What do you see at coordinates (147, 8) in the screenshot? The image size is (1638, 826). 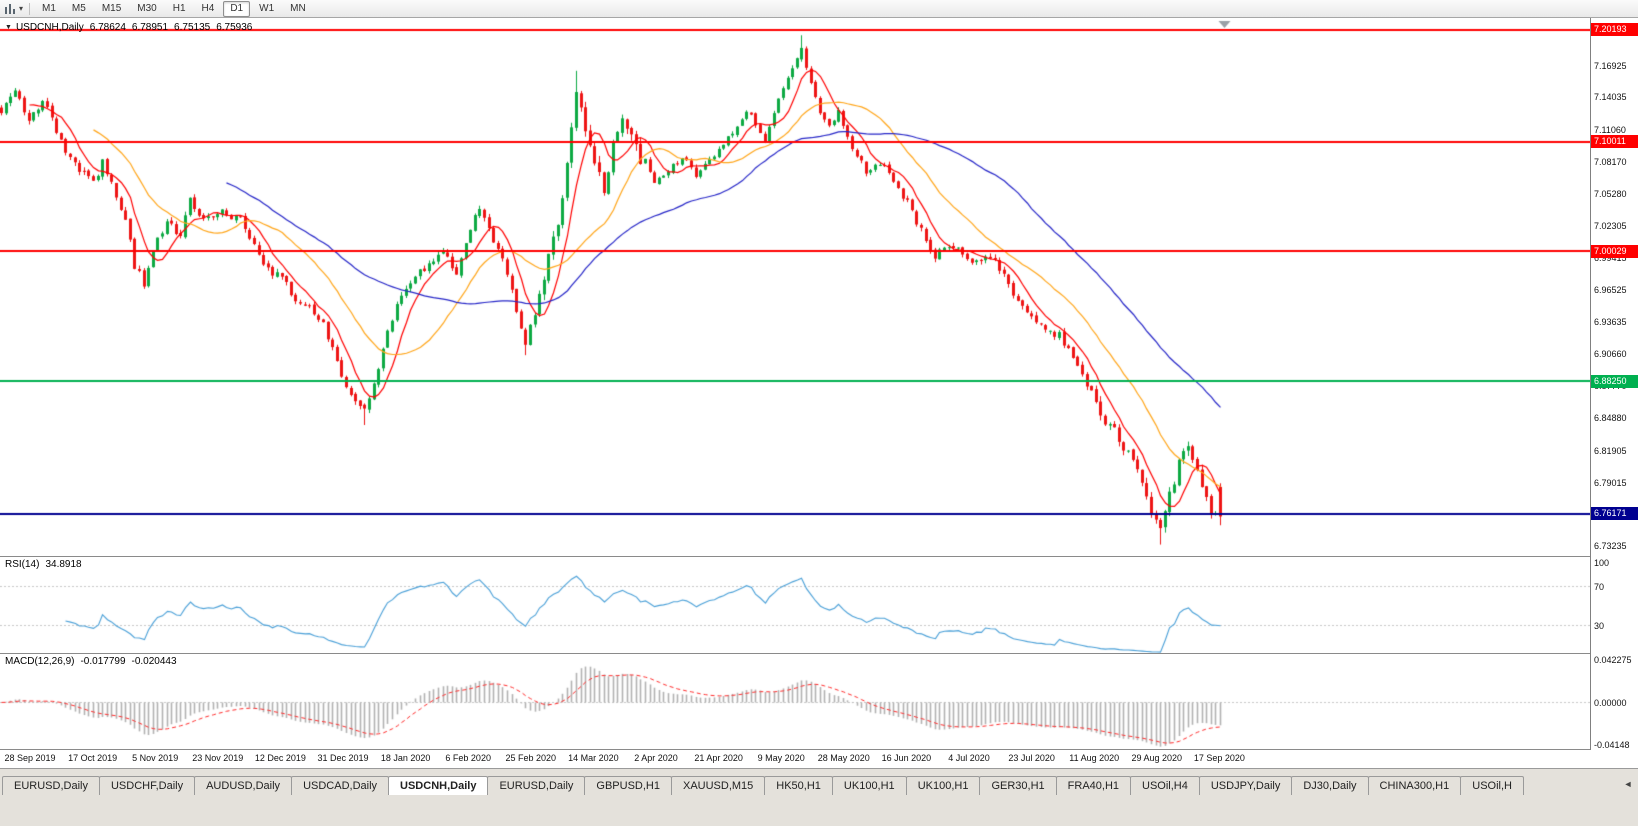 I see `timeframe-button-m30: M30` at bounding box center [147, 8].